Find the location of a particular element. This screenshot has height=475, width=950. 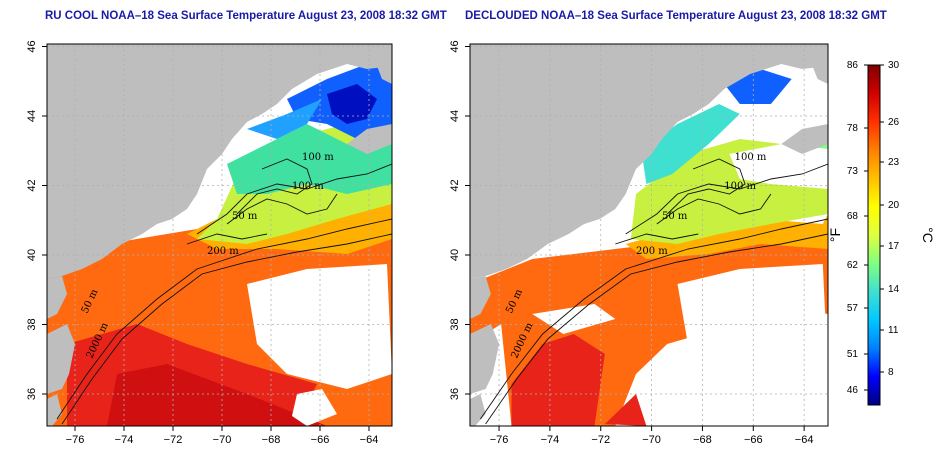

colorbar-c-label: 26 is located at coordinates (894, 122).